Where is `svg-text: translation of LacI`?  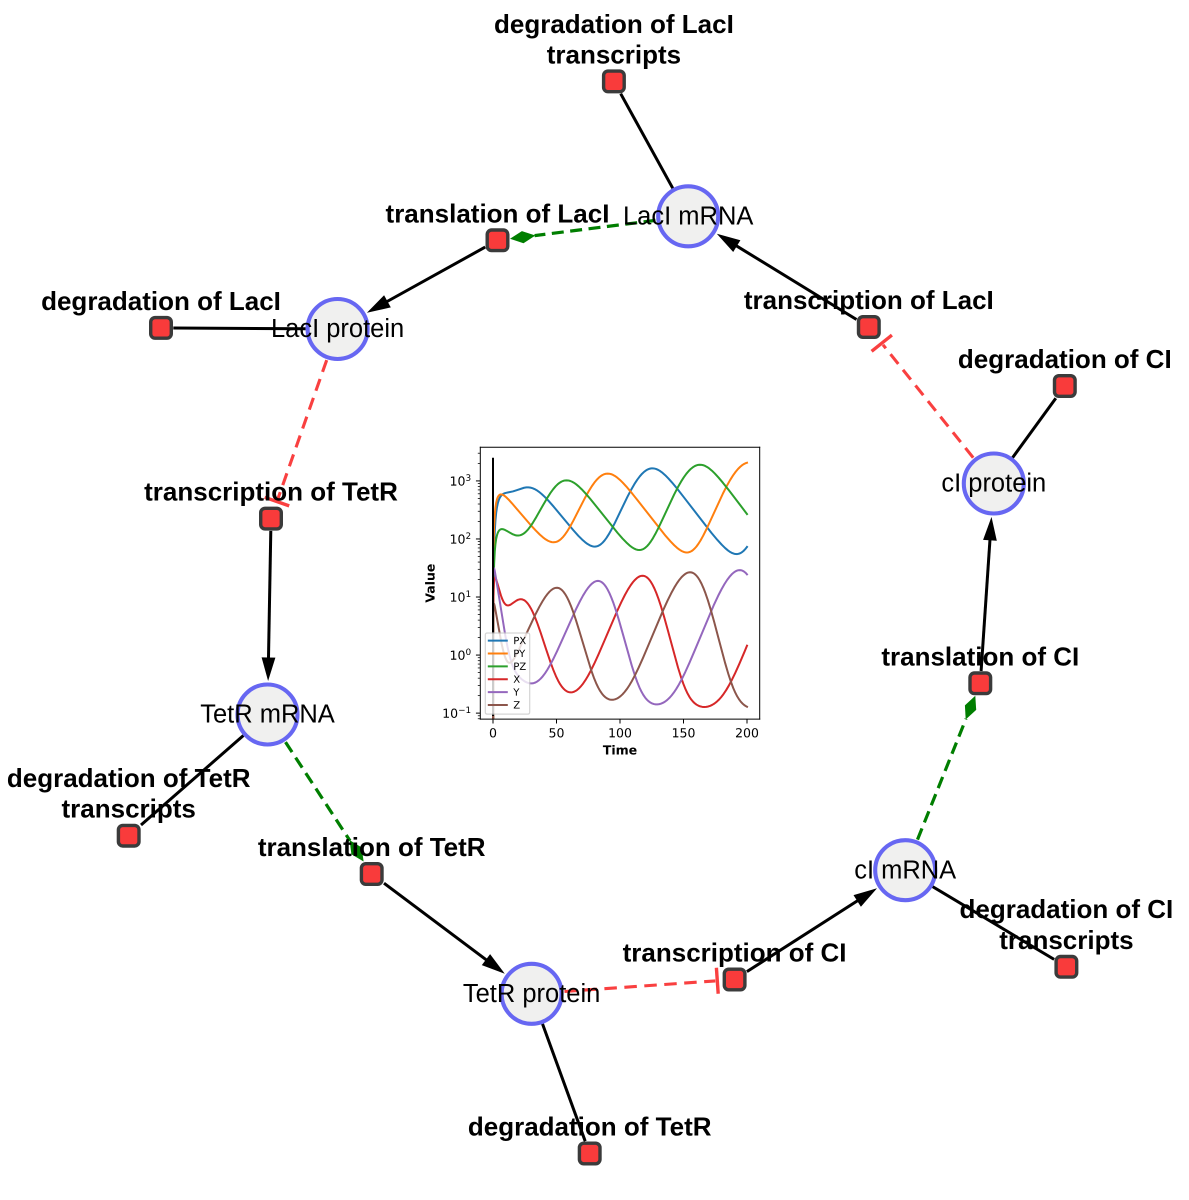
svg-text: translation of LacI is located at coordinates (498, 213).